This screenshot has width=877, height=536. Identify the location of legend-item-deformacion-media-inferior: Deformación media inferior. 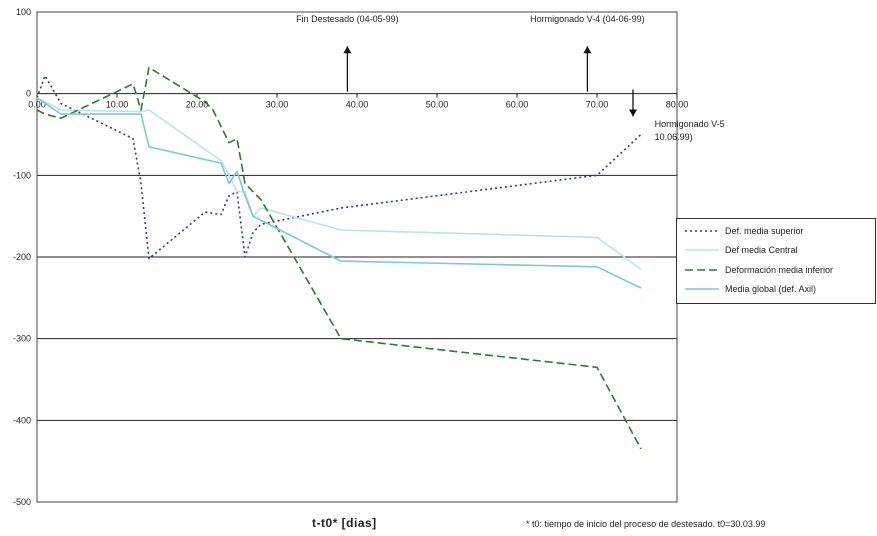
(759, 270).